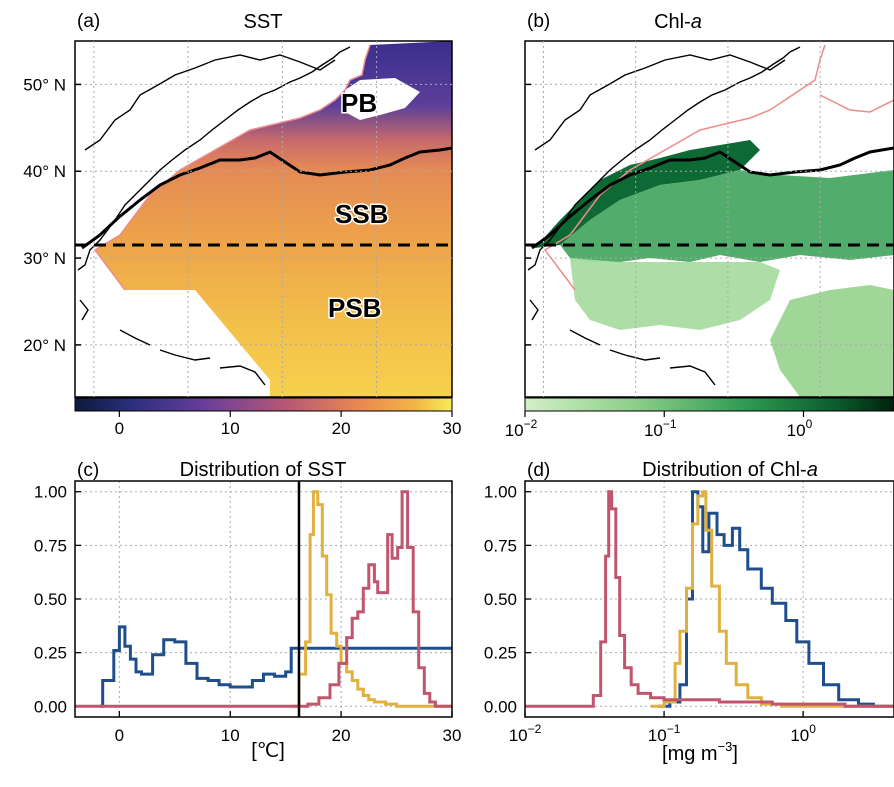 Image resolution: width=894 pixels, height=787 pixels. Describe the element at coordinates (266, 198) in the screenshot. I see `gulf-stream-front-a` at that location.